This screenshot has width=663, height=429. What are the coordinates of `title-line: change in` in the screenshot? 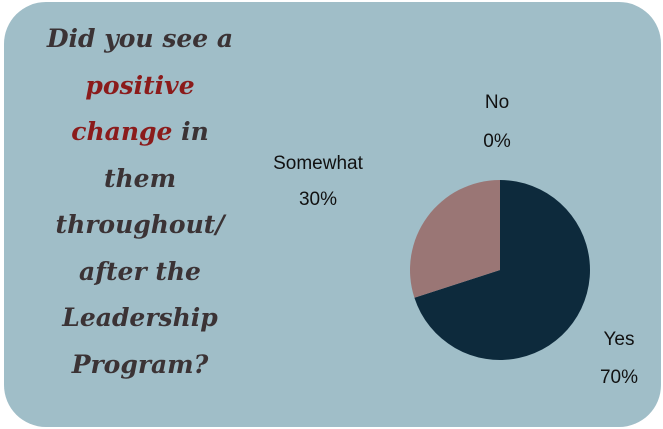 It's located at (140, 132).